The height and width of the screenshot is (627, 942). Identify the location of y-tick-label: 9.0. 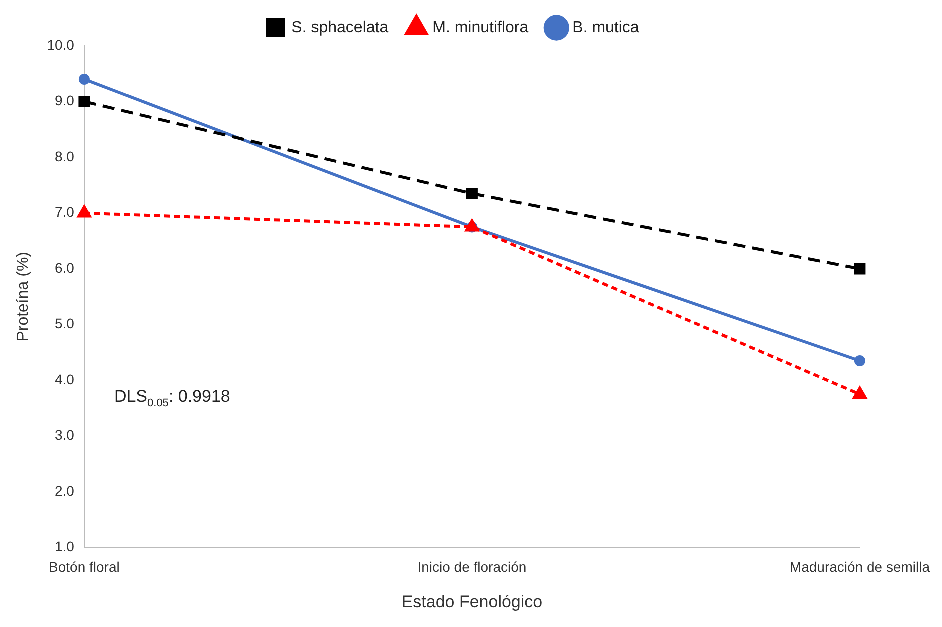
(64, 100).